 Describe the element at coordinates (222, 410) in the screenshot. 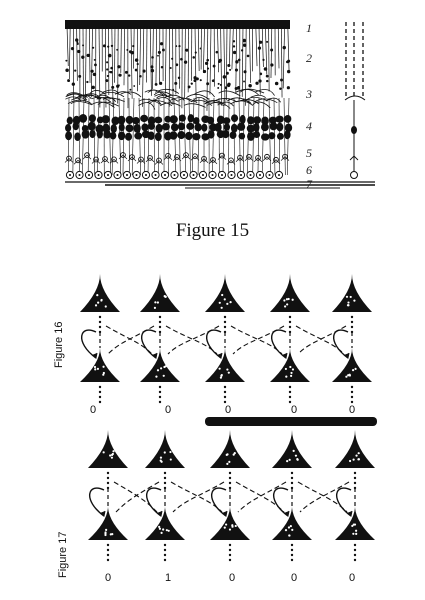

I see `figure-16-activity-values: 0 0 0 0 0` at that location.